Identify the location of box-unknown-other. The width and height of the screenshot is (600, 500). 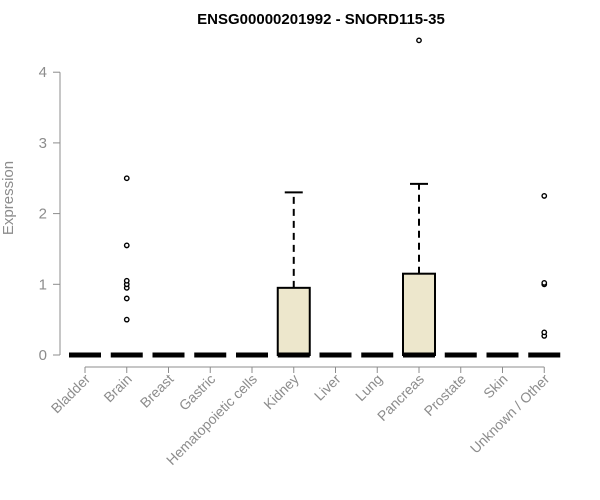
(544, 275).